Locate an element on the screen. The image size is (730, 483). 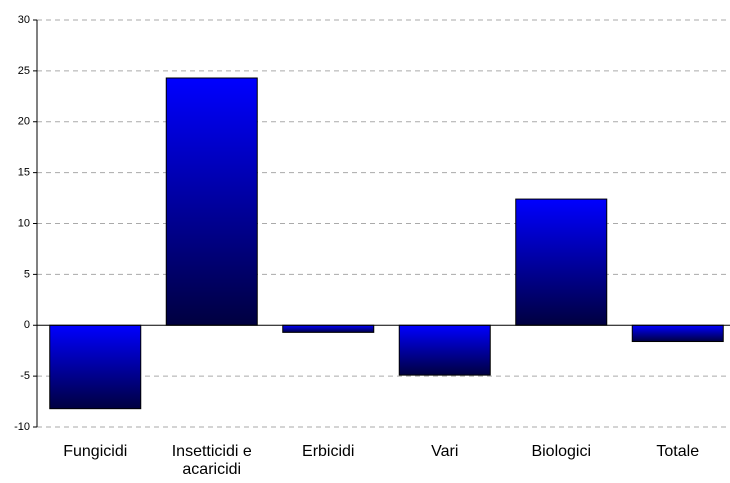
y-tick-label: 15 is located at coordinates (24, 173).